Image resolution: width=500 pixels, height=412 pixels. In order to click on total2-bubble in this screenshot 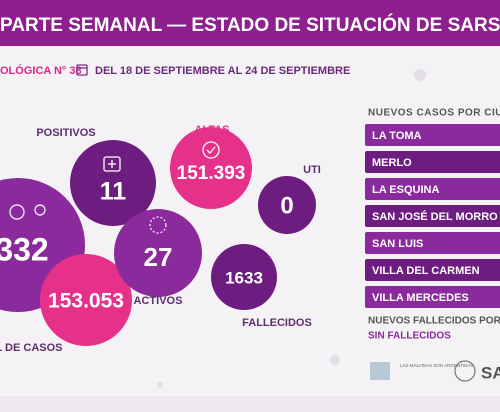, I will do `click(86, 300)`.